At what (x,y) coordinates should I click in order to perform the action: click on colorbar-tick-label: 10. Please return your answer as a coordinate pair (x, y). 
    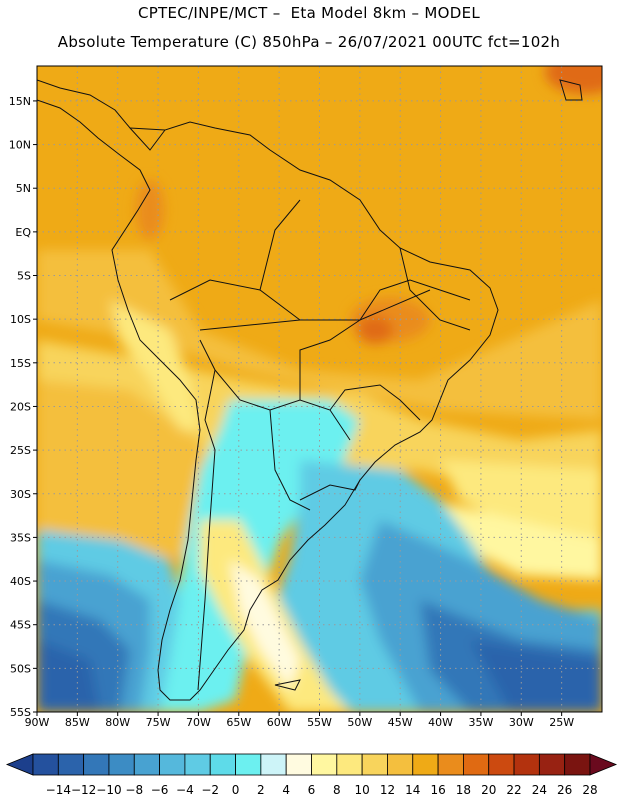
    Looking at the image, I should click on (361, 790).